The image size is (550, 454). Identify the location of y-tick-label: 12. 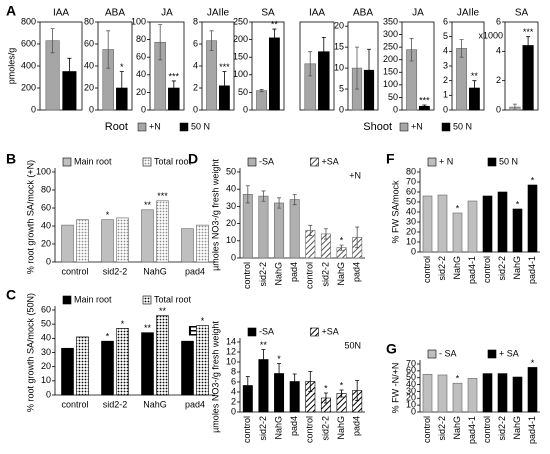
(231, 351).